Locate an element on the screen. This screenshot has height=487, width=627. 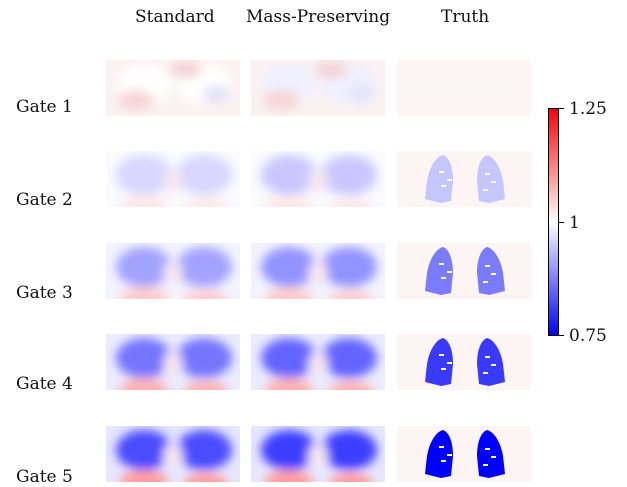
colorbar-label-bottom: 0.75 is located at coordinates (588, 336).